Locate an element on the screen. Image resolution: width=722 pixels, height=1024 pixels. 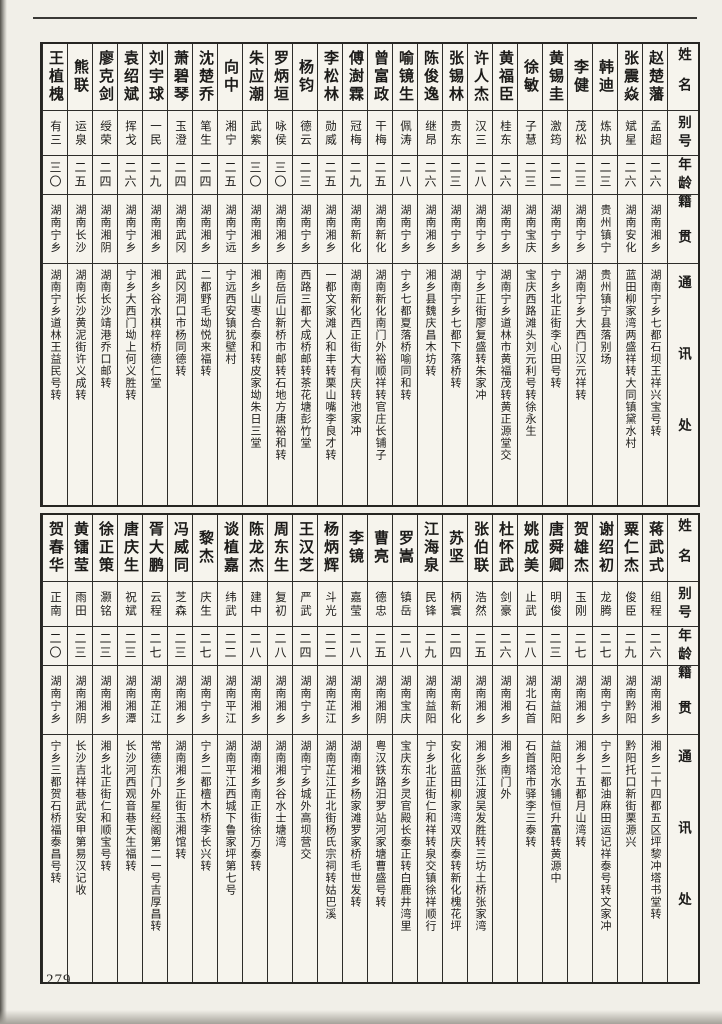
entry-address: 湖南湘乡杨家滩罗家桥毛世发转 is located at coordinates (355, 824).